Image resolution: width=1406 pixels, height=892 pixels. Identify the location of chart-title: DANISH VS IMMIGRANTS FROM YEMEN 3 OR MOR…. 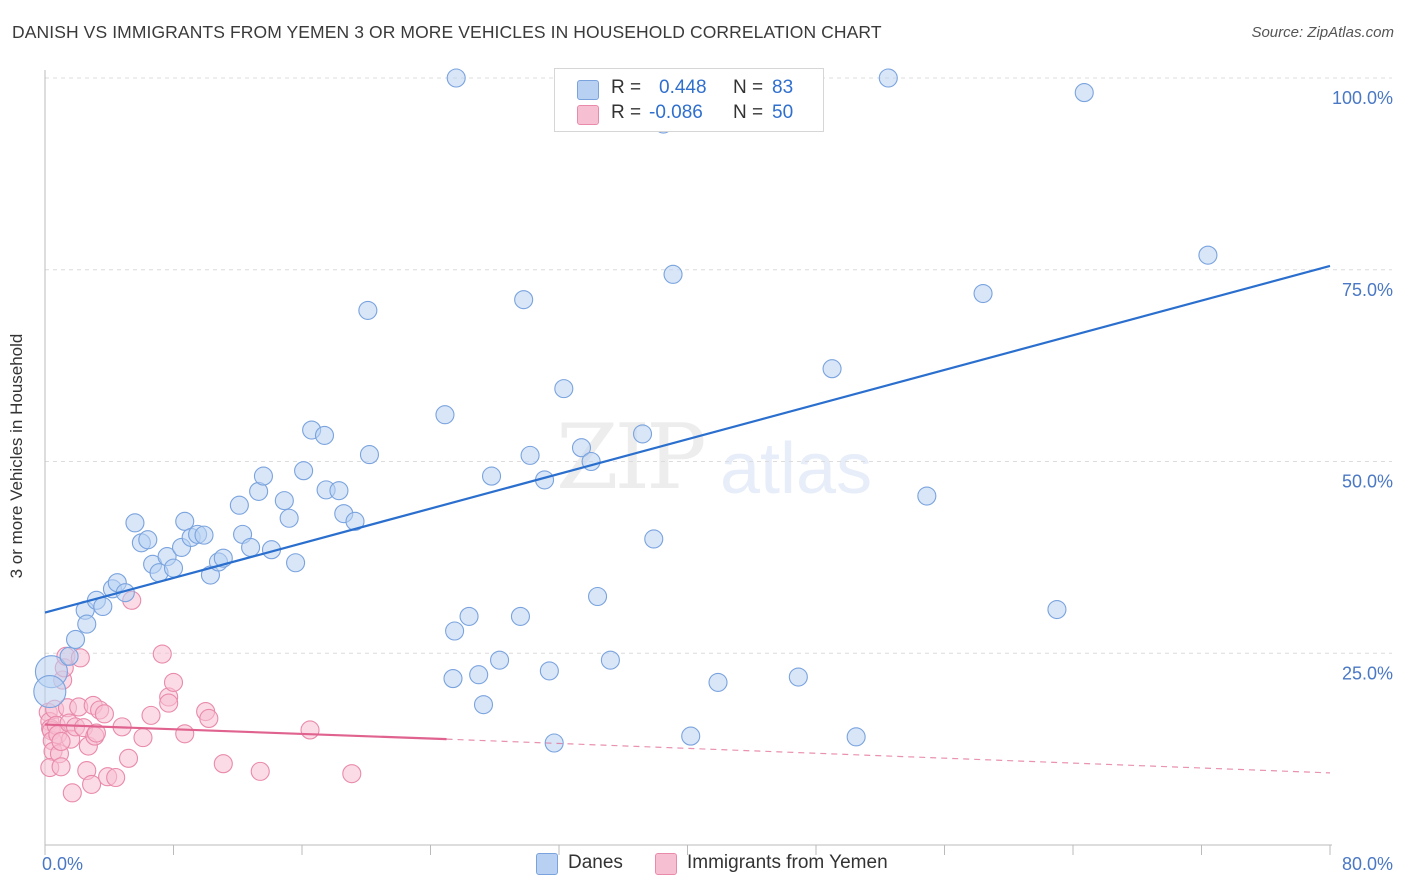
(447, 32).